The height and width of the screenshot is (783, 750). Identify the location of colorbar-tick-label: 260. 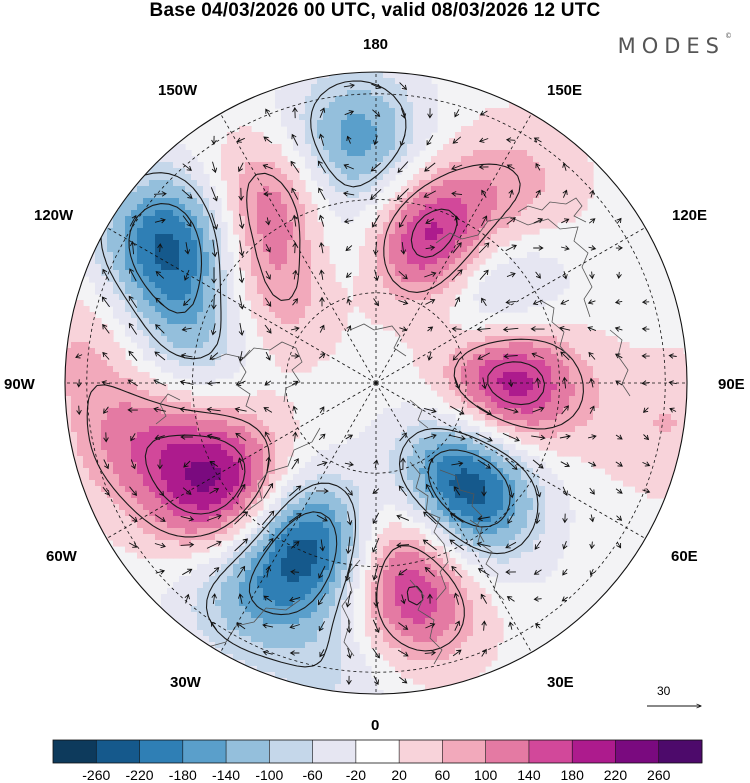
(659, 775).